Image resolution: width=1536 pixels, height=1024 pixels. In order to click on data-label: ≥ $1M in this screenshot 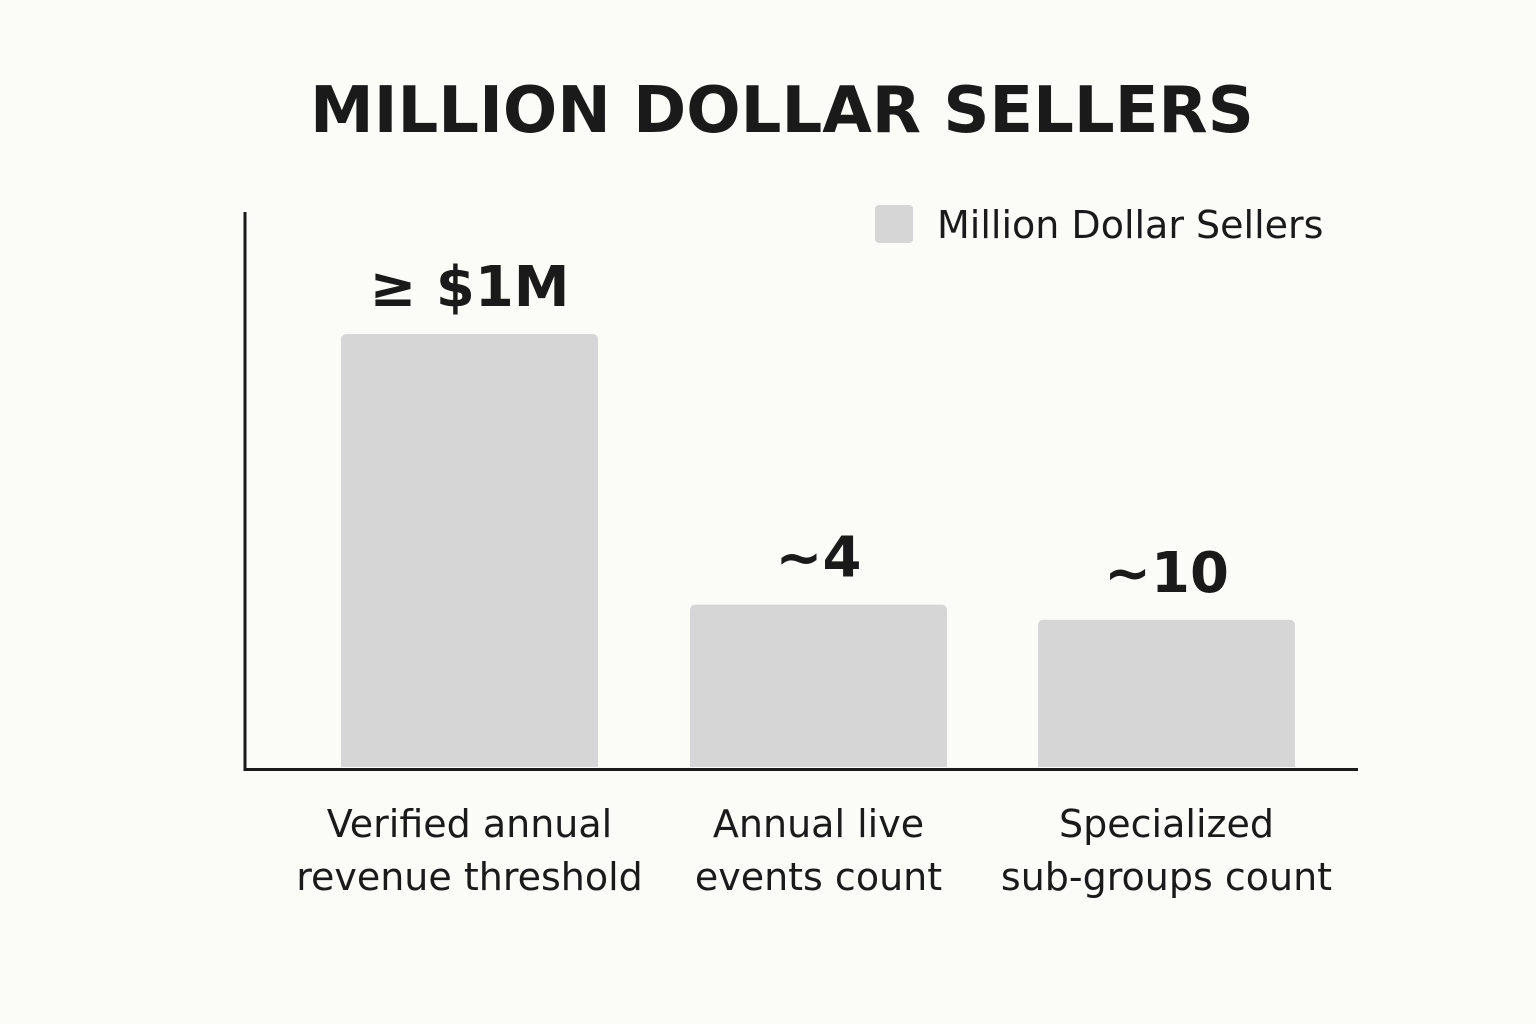, I will do `click(469, 287)`.